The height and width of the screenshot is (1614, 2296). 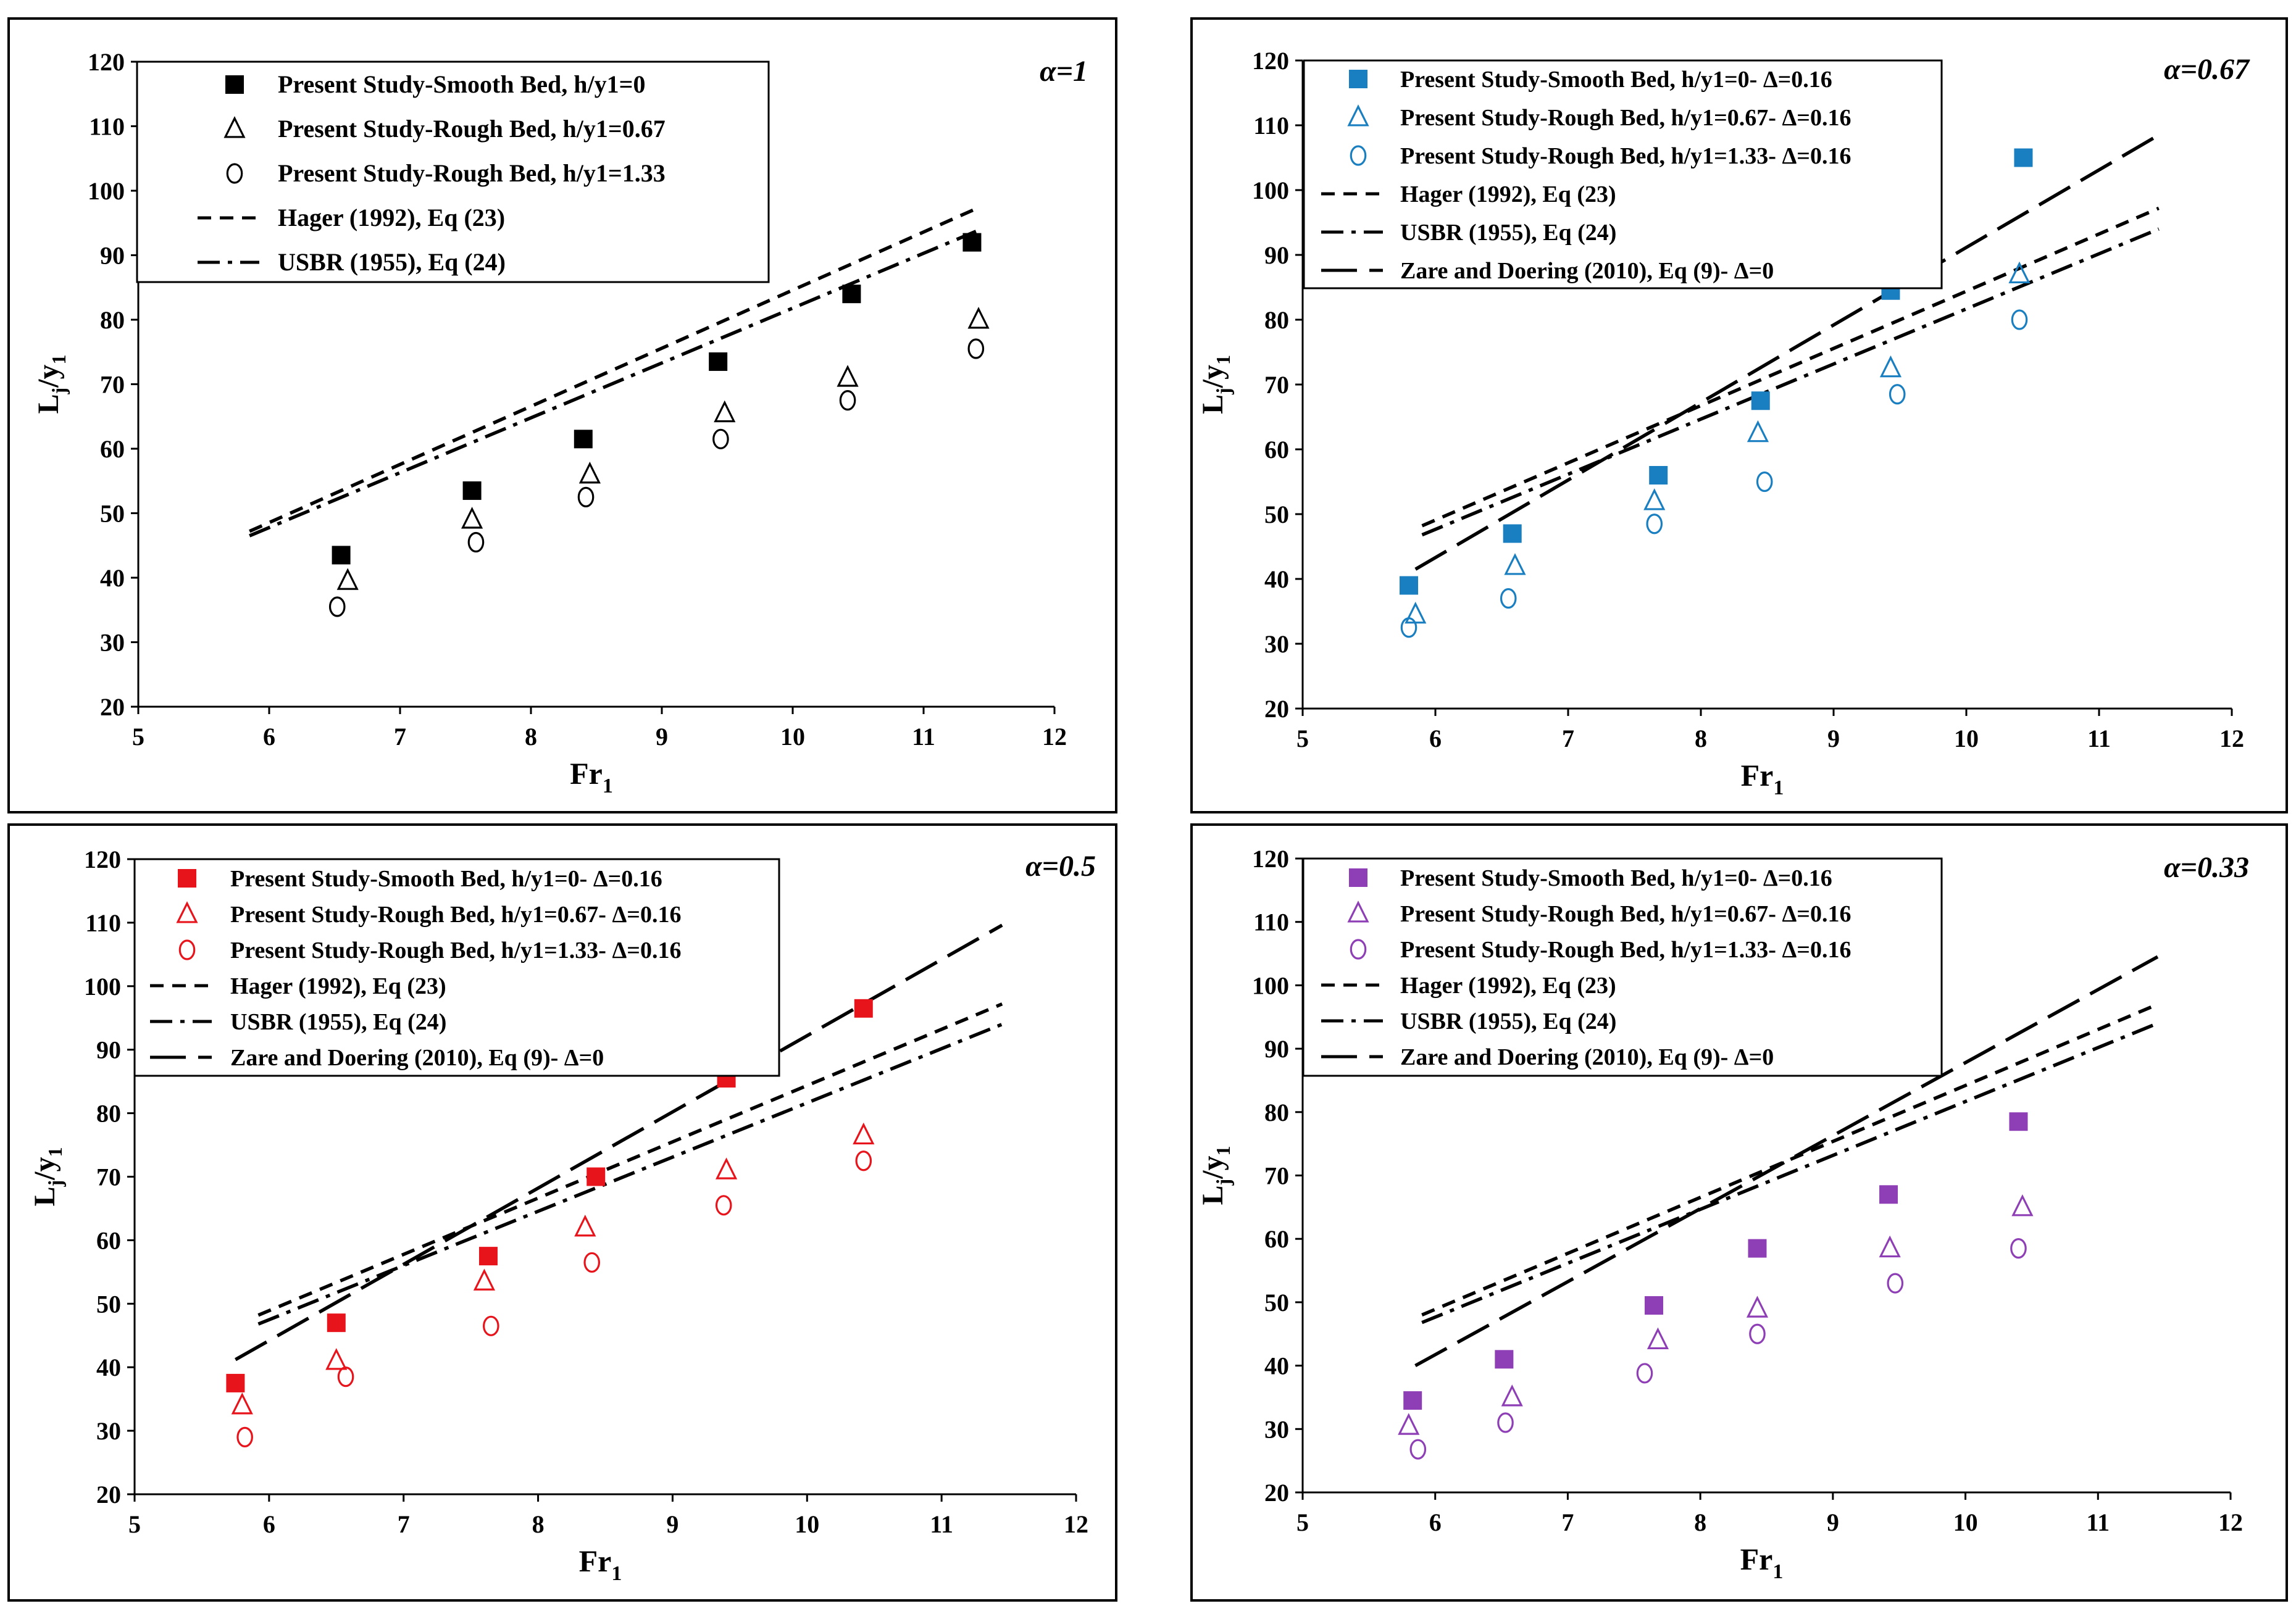 What do you see at coordinates (112, 320) in the screenshot?
I see `y-tick-label: 80` at bounding box center [112, 320].